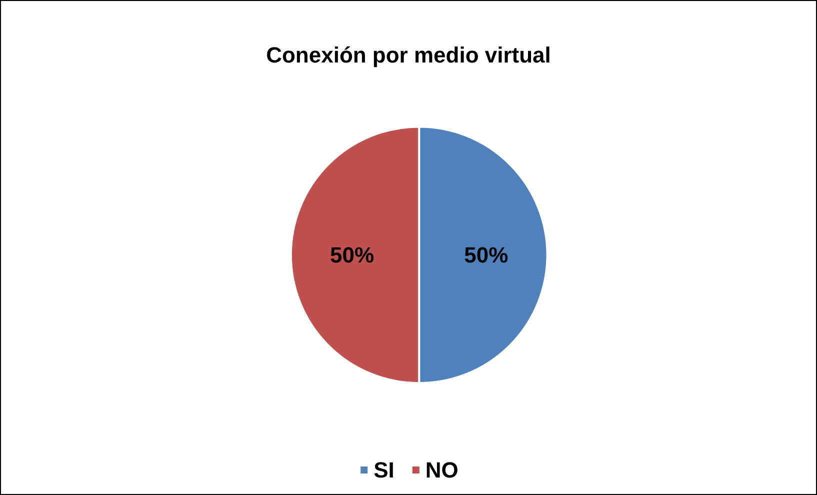  Describe the element at coordinates (441, 470) in the screenshot. I see `legend-label: NO` at that location.